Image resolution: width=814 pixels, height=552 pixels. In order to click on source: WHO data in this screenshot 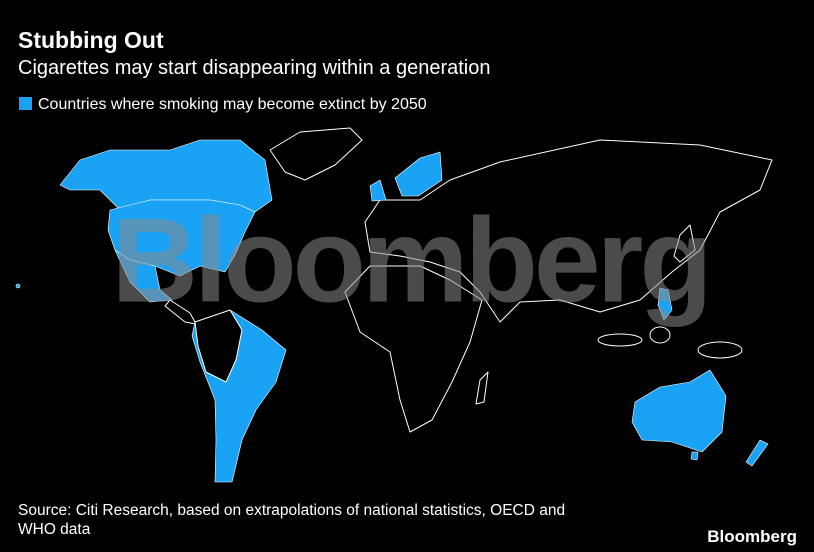, I will do `click(54, 529)`.